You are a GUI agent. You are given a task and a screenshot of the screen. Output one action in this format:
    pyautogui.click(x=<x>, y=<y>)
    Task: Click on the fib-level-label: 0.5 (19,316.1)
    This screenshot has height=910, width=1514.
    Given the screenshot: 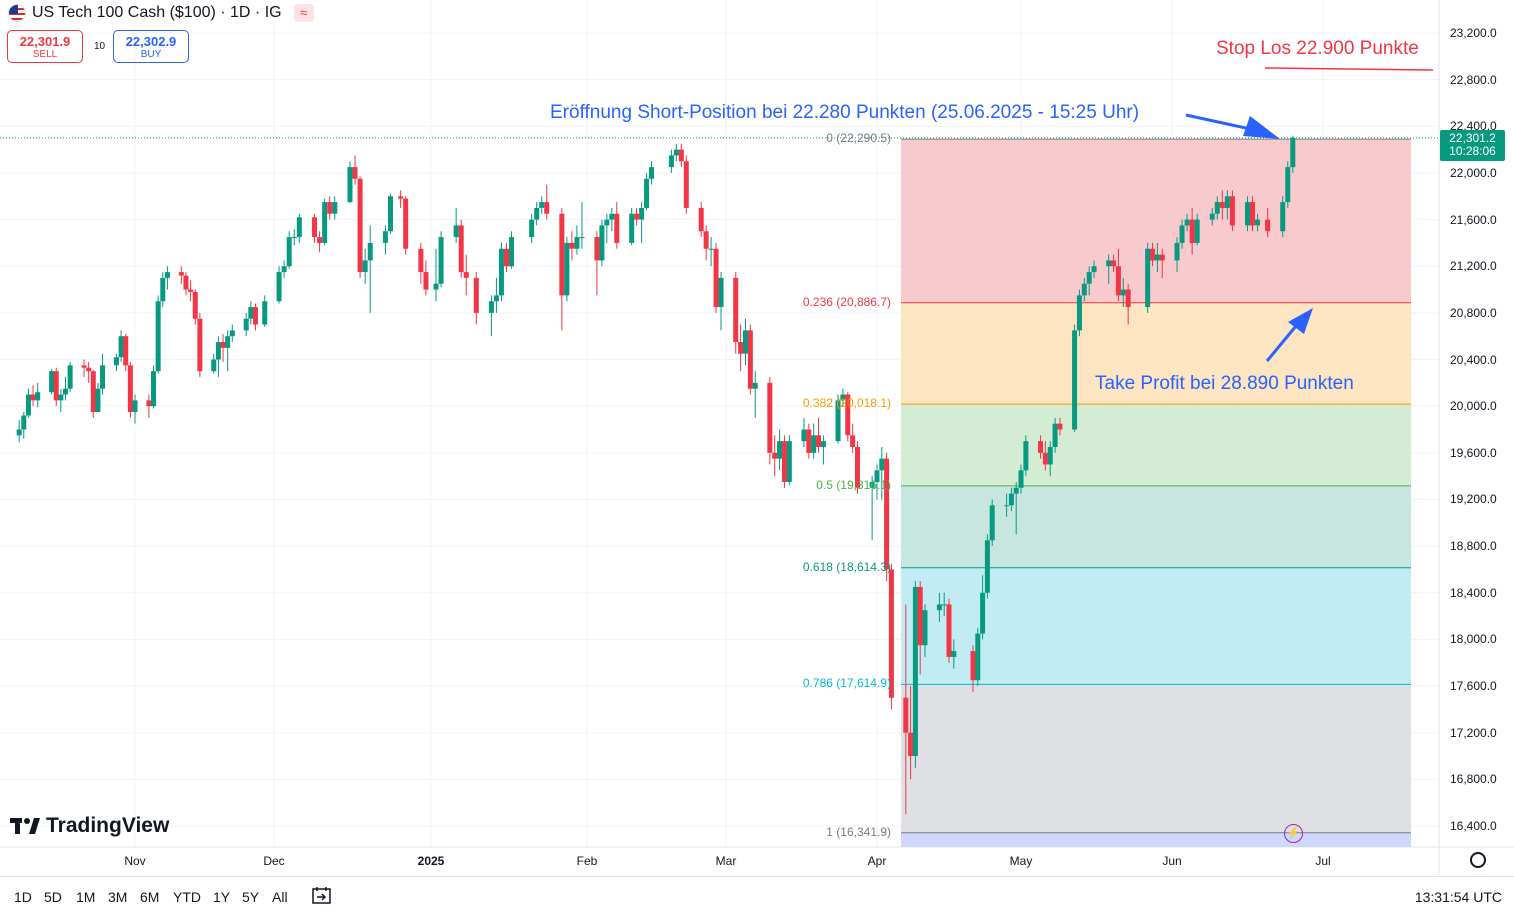 What is the action you would take?
    pyautogui.click(x=853, y=484)
    